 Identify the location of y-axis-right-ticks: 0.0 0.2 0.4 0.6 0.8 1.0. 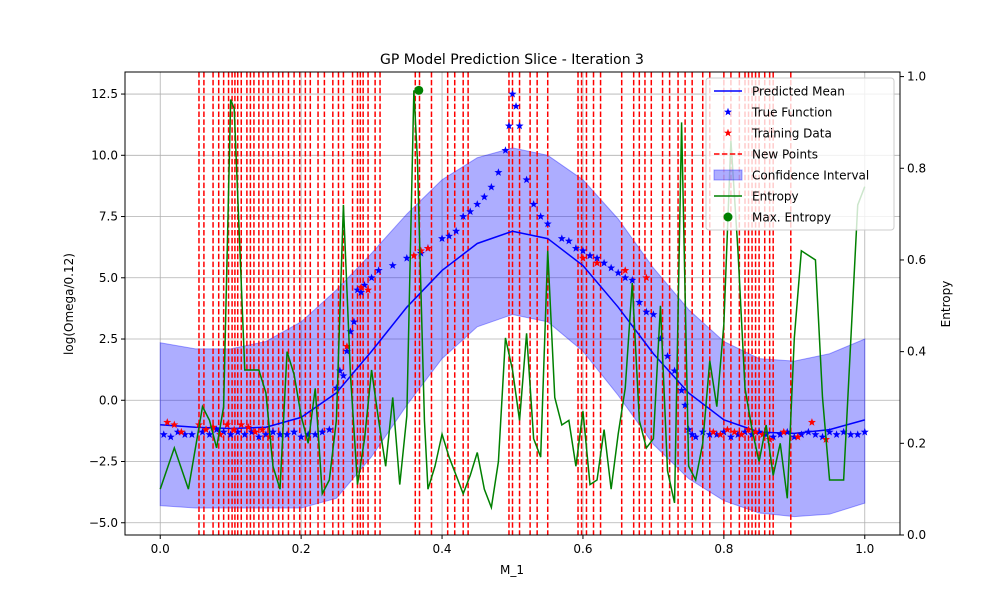
(913, 306).